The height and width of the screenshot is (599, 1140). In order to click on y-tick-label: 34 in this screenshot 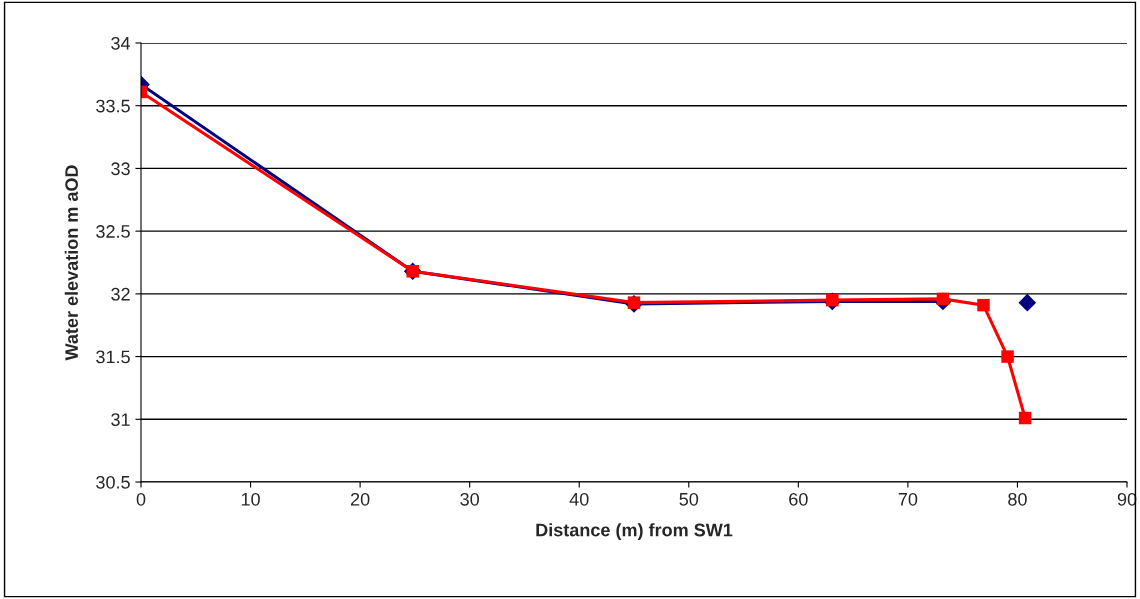, I will do `click(121, 43)`.